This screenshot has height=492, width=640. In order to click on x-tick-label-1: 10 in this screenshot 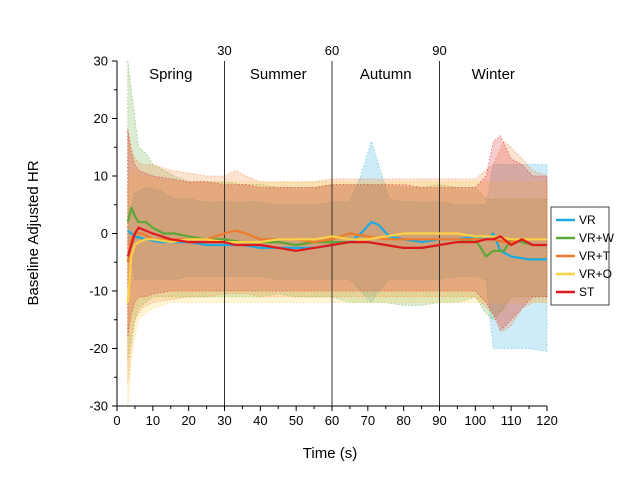, I will do `click(153, 420)`.